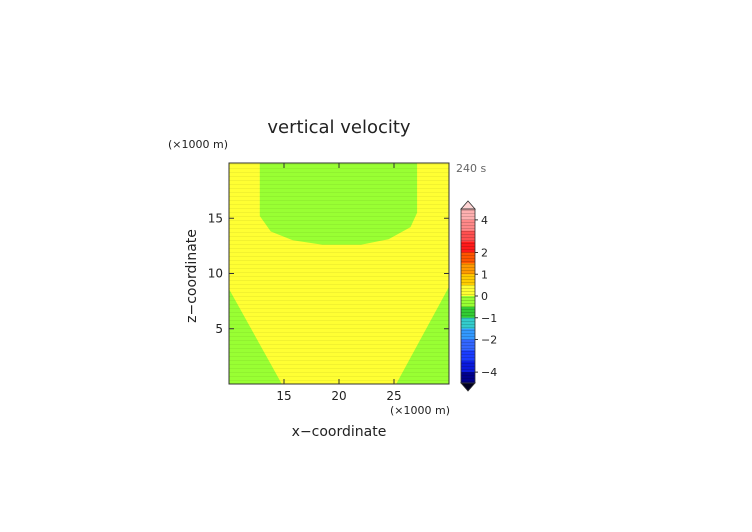  Describe the element at coordinates (339, 432) in the screenshot. I see `x-axis-title: x−coordinate` at that location.